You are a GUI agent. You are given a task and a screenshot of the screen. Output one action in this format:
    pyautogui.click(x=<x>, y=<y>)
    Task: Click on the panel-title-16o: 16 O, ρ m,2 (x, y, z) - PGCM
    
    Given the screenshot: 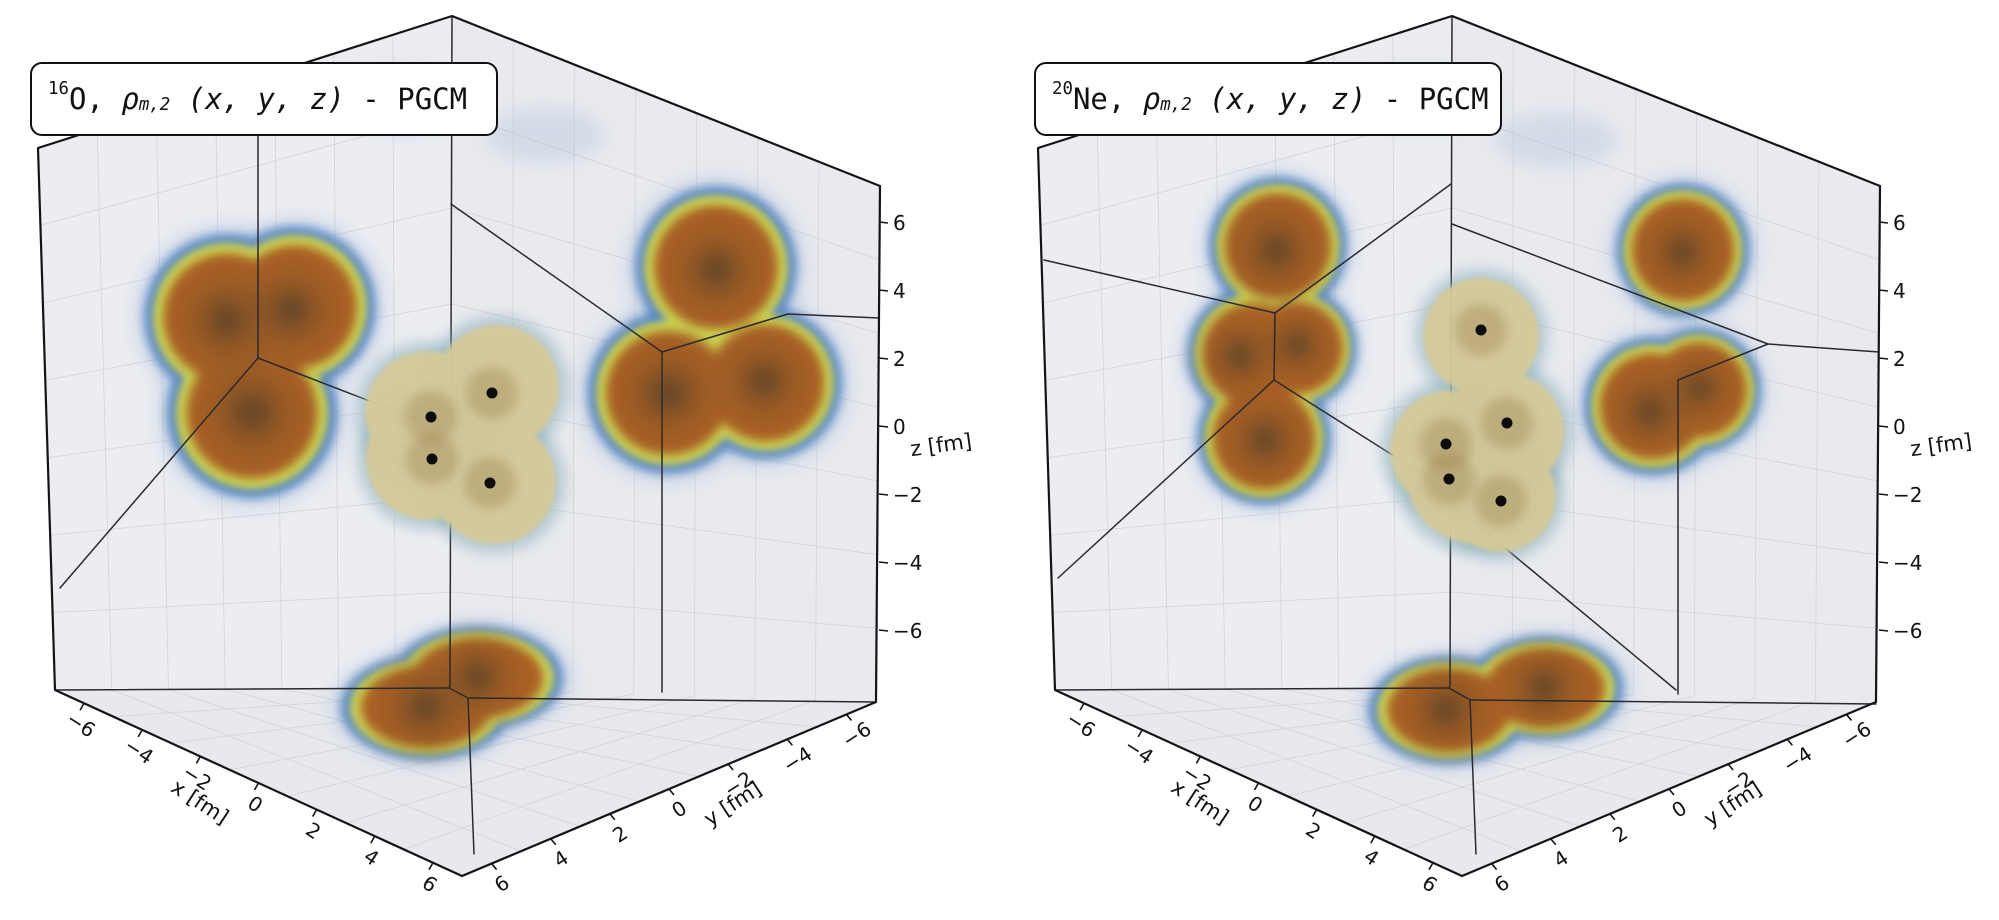 What is the action you would take?
    pyautogui.click(x=264, y=99)
    